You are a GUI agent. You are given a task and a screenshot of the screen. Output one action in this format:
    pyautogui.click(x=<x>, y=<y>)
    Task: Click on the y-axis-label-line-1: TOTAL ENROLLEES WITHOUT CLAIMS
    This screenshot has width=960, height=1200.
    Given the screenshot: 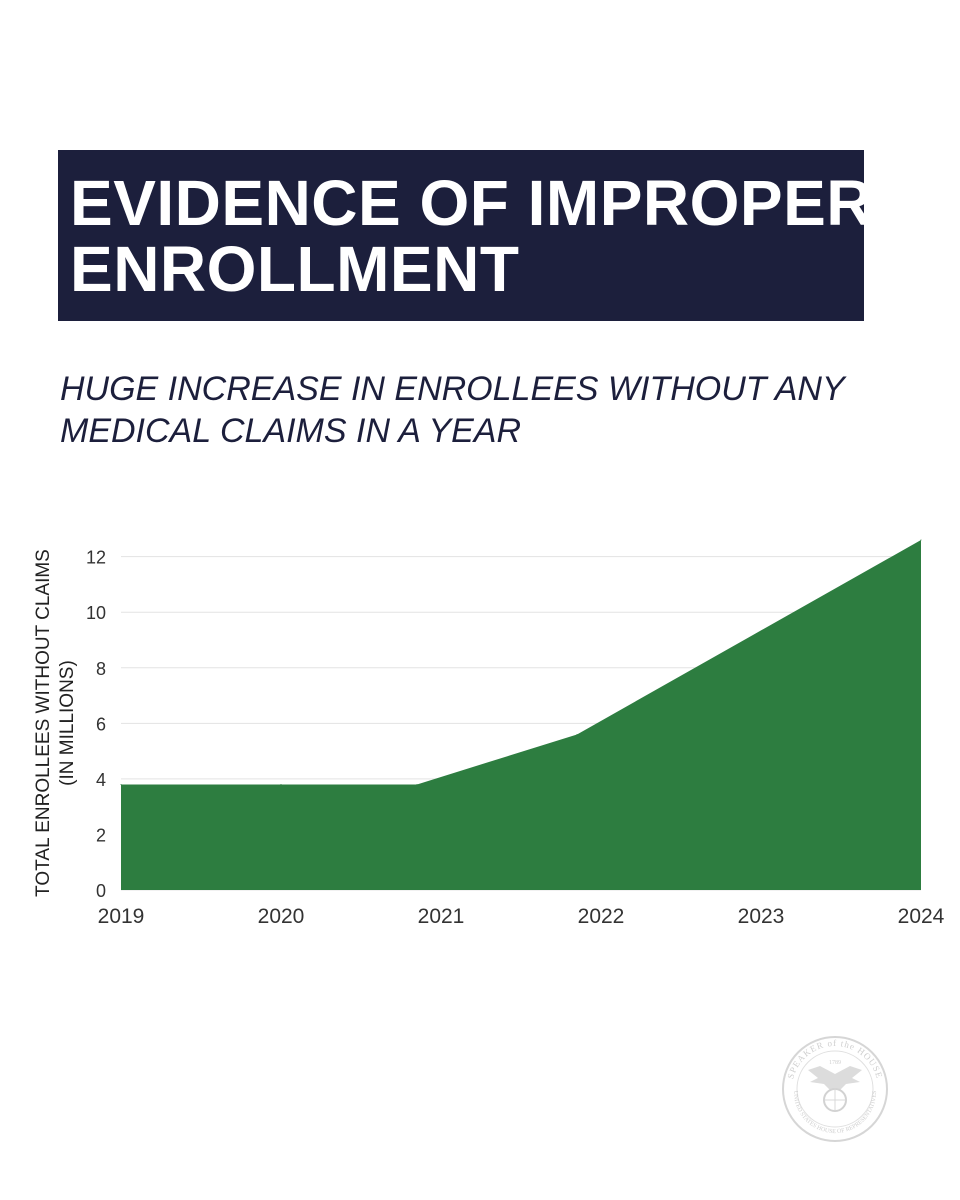 What is the action you would take?
    pyautogui.click(x=43, y=723)
    